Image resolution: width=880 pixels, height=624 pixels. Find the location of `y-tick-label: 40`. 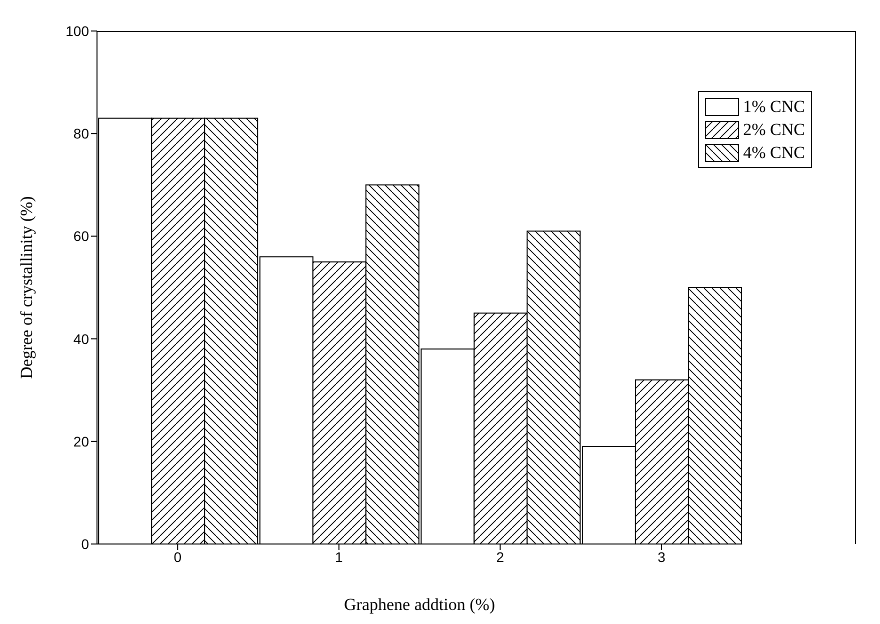

y-tick-label: 40 is located at coordinates (81, 338).